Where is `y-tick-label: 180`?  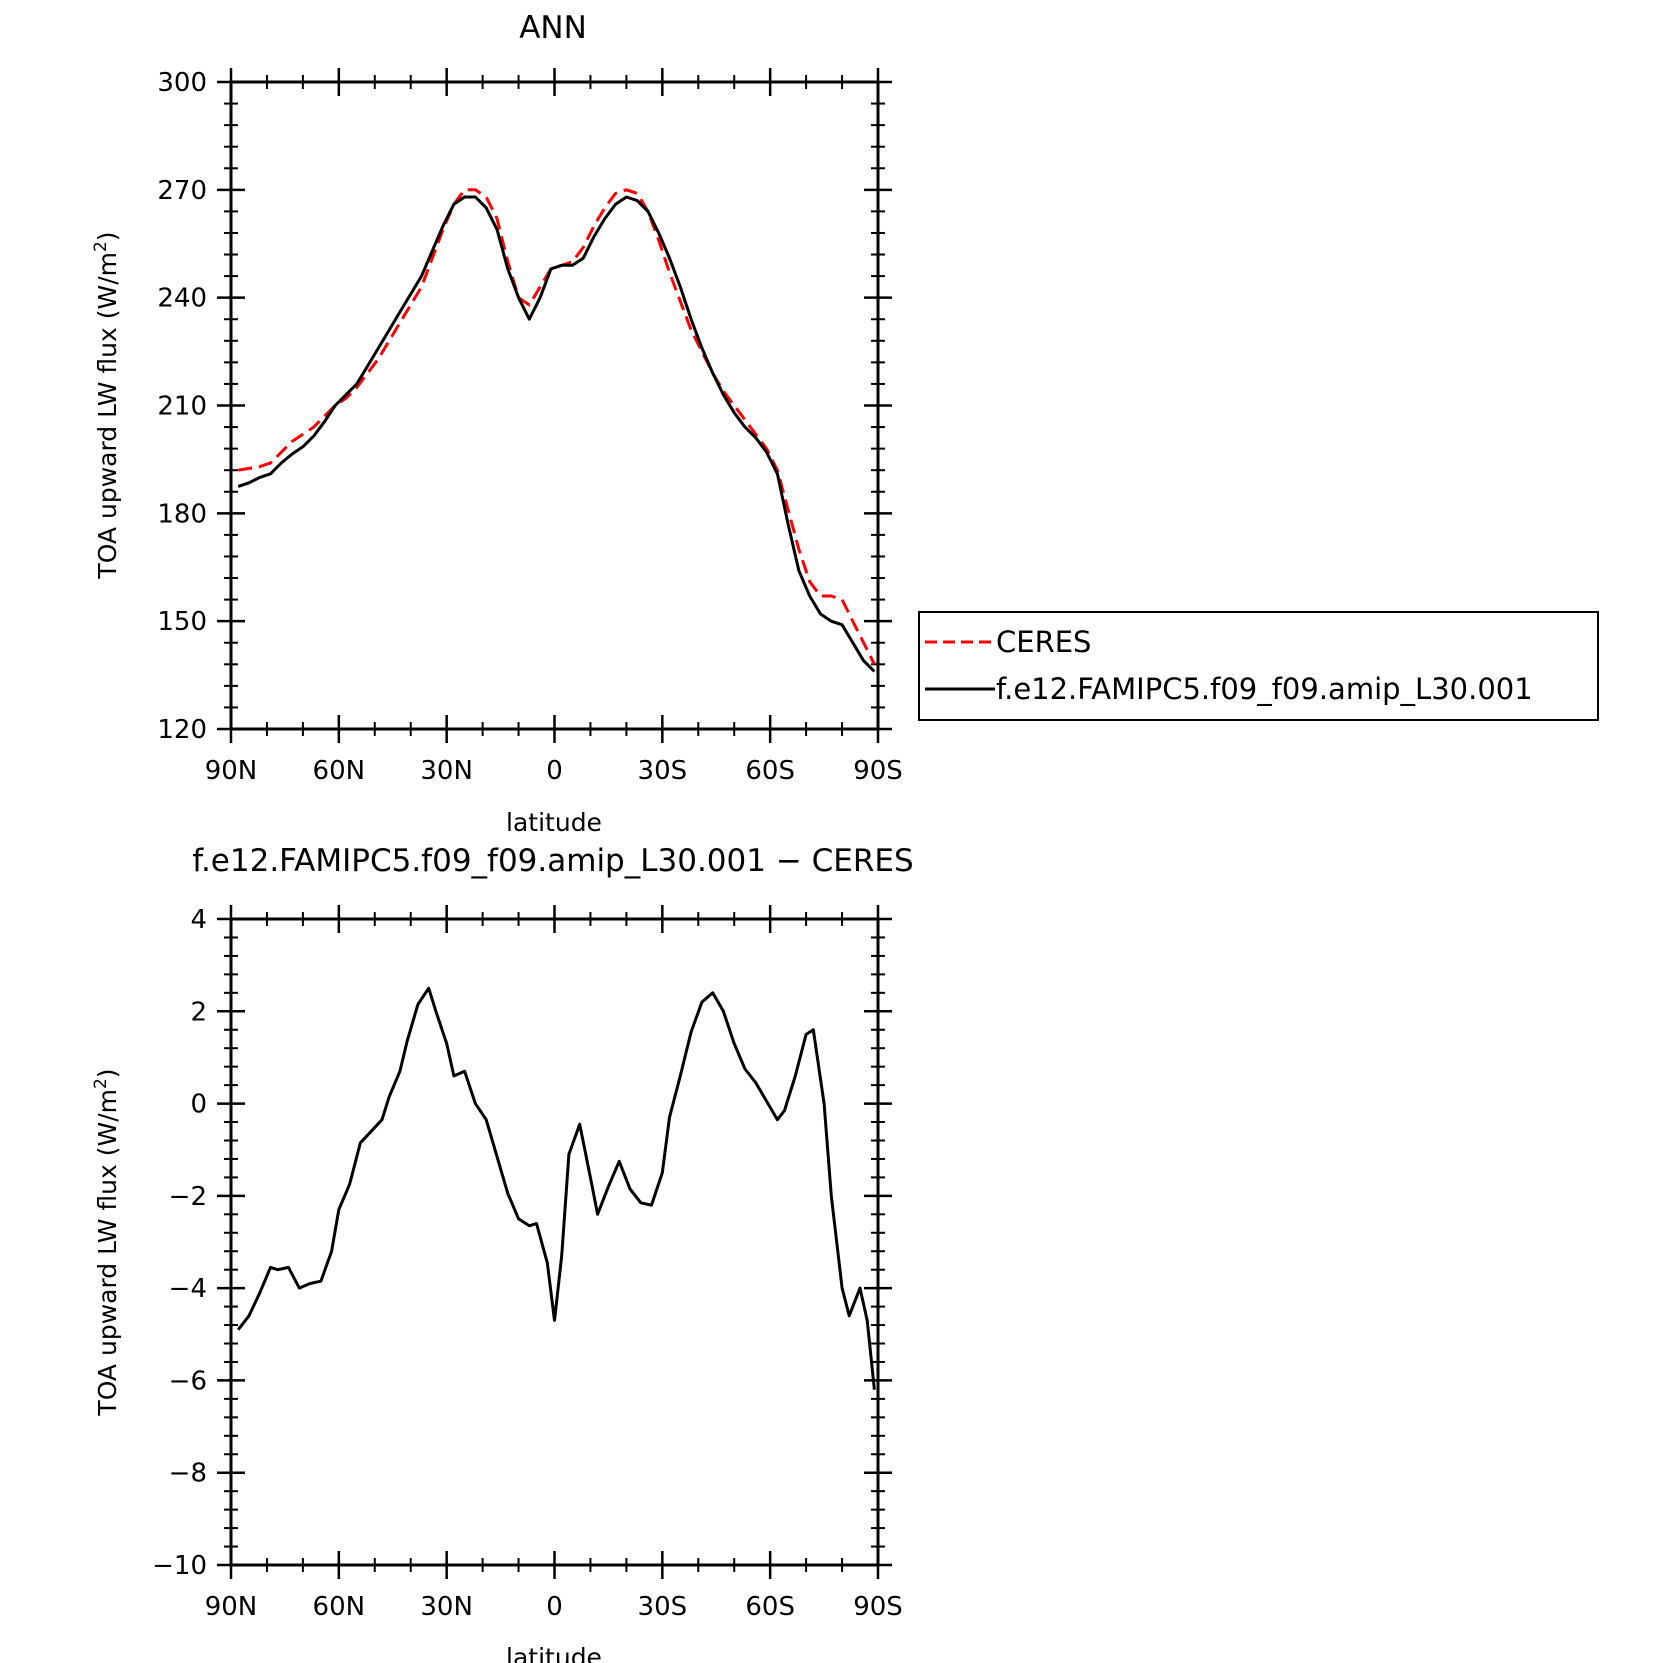 y-tick-label: 180 is located at coordinates (182, 514).